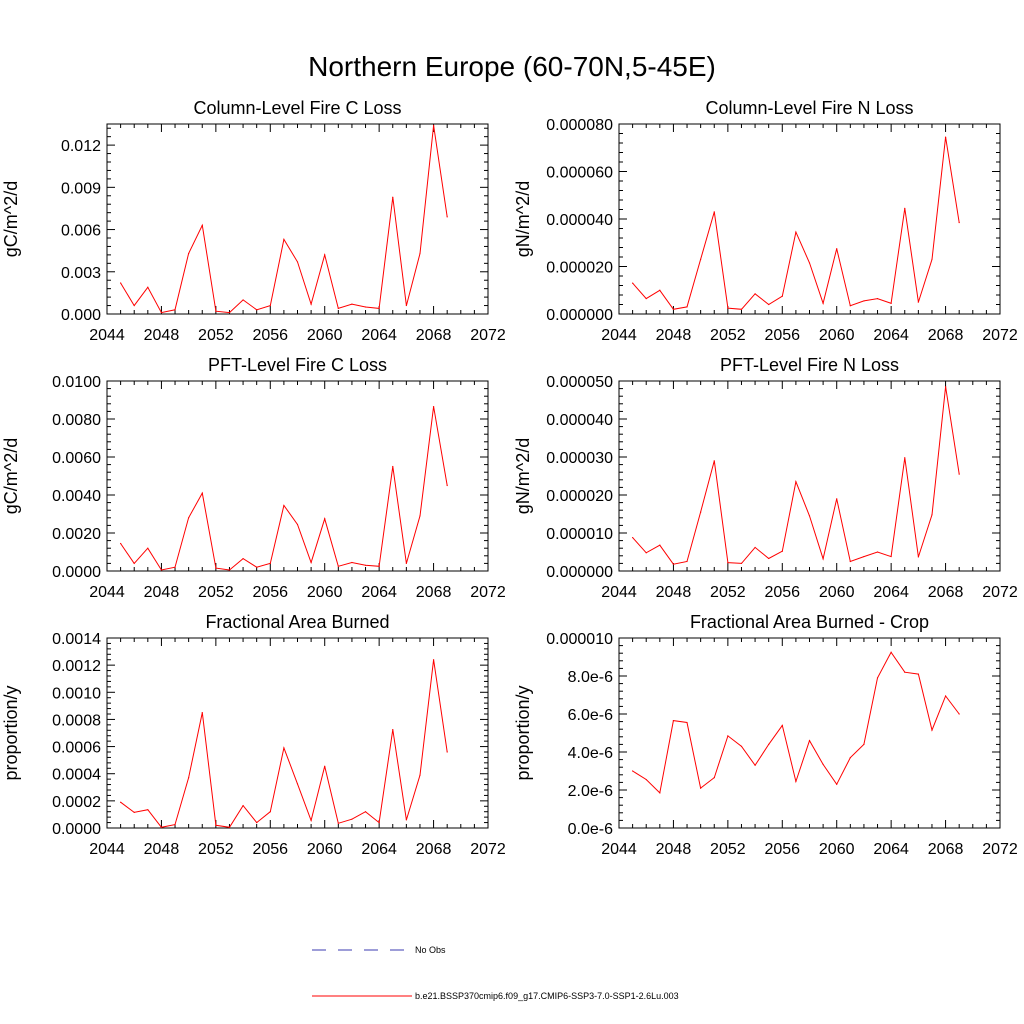 The image size is (1024, 1024). I want to click on y-tick-label: 0.0000, so click(76, 829).